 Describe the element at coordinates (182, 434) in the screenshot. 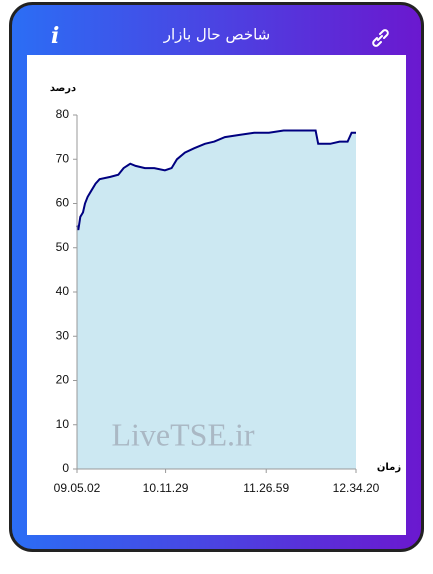

I see `watermark: LiveTSE.ir` at that location.